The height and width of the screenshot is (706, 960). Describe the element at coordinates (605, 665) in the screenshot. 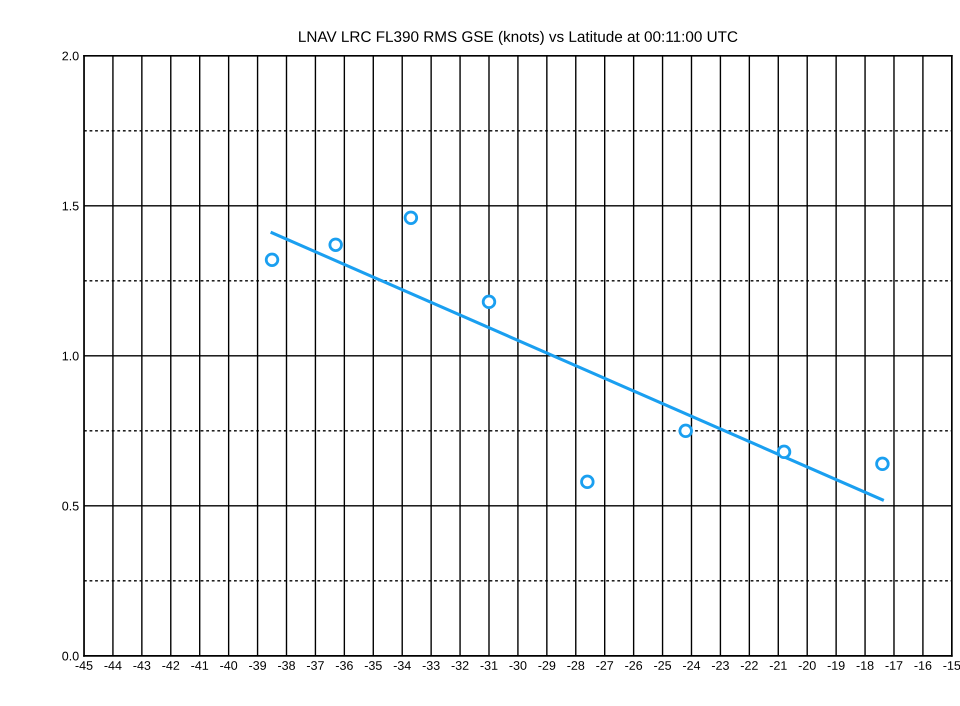

I see `x-tick-label: -27` at that location.